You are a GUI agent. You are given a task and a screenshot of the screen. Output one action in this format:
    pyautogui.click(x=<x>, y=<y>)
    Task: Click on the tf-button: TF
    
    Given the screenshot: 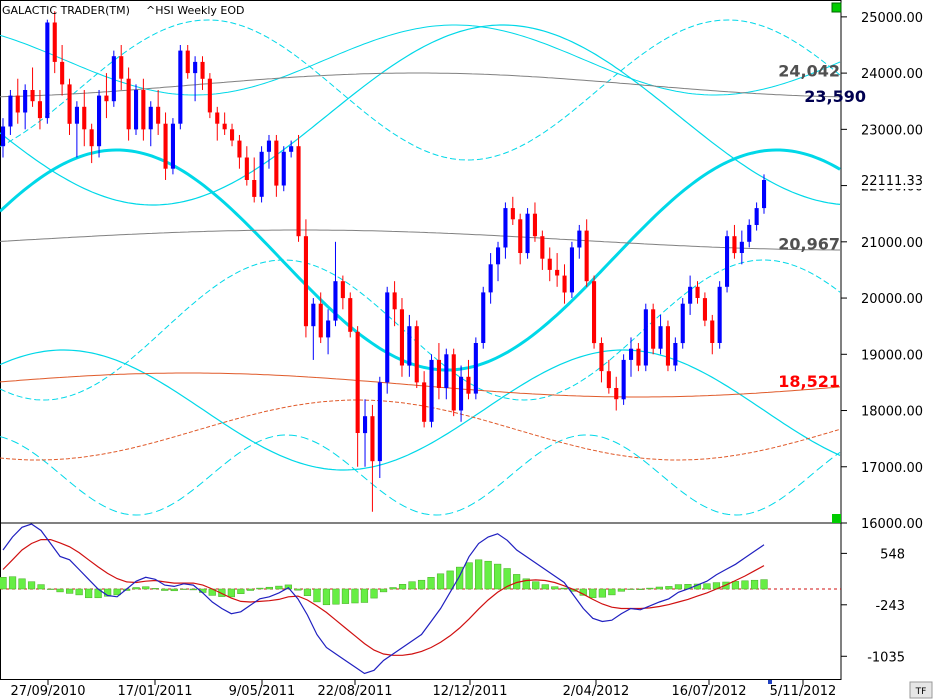 What is the action you would take?
    pyautogui.click(x=921, y=692)
    